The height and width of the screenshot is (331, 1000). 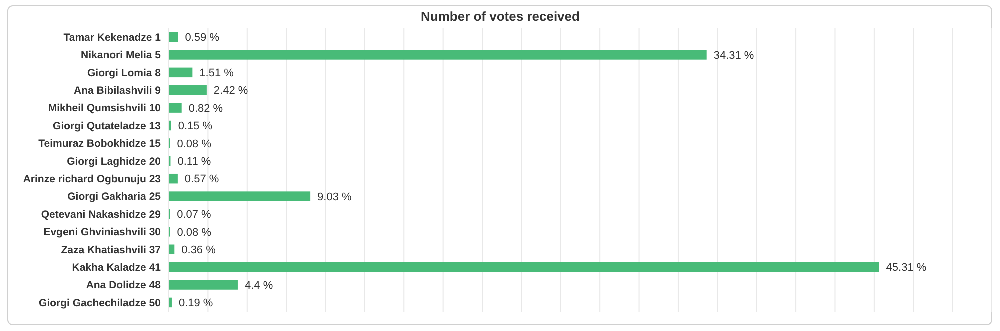 What do you see at coordinates (231, 91) in the screenshot?
I see `data-label: 2.42 %` at bounding box center [231, 91].